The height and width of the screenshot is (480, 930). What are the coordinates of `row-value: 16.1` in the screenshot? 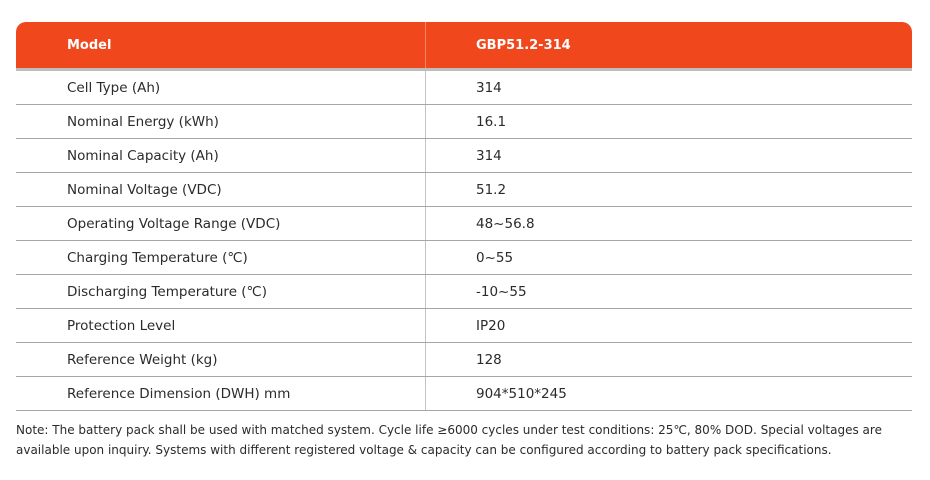 It's located at (491, 121).